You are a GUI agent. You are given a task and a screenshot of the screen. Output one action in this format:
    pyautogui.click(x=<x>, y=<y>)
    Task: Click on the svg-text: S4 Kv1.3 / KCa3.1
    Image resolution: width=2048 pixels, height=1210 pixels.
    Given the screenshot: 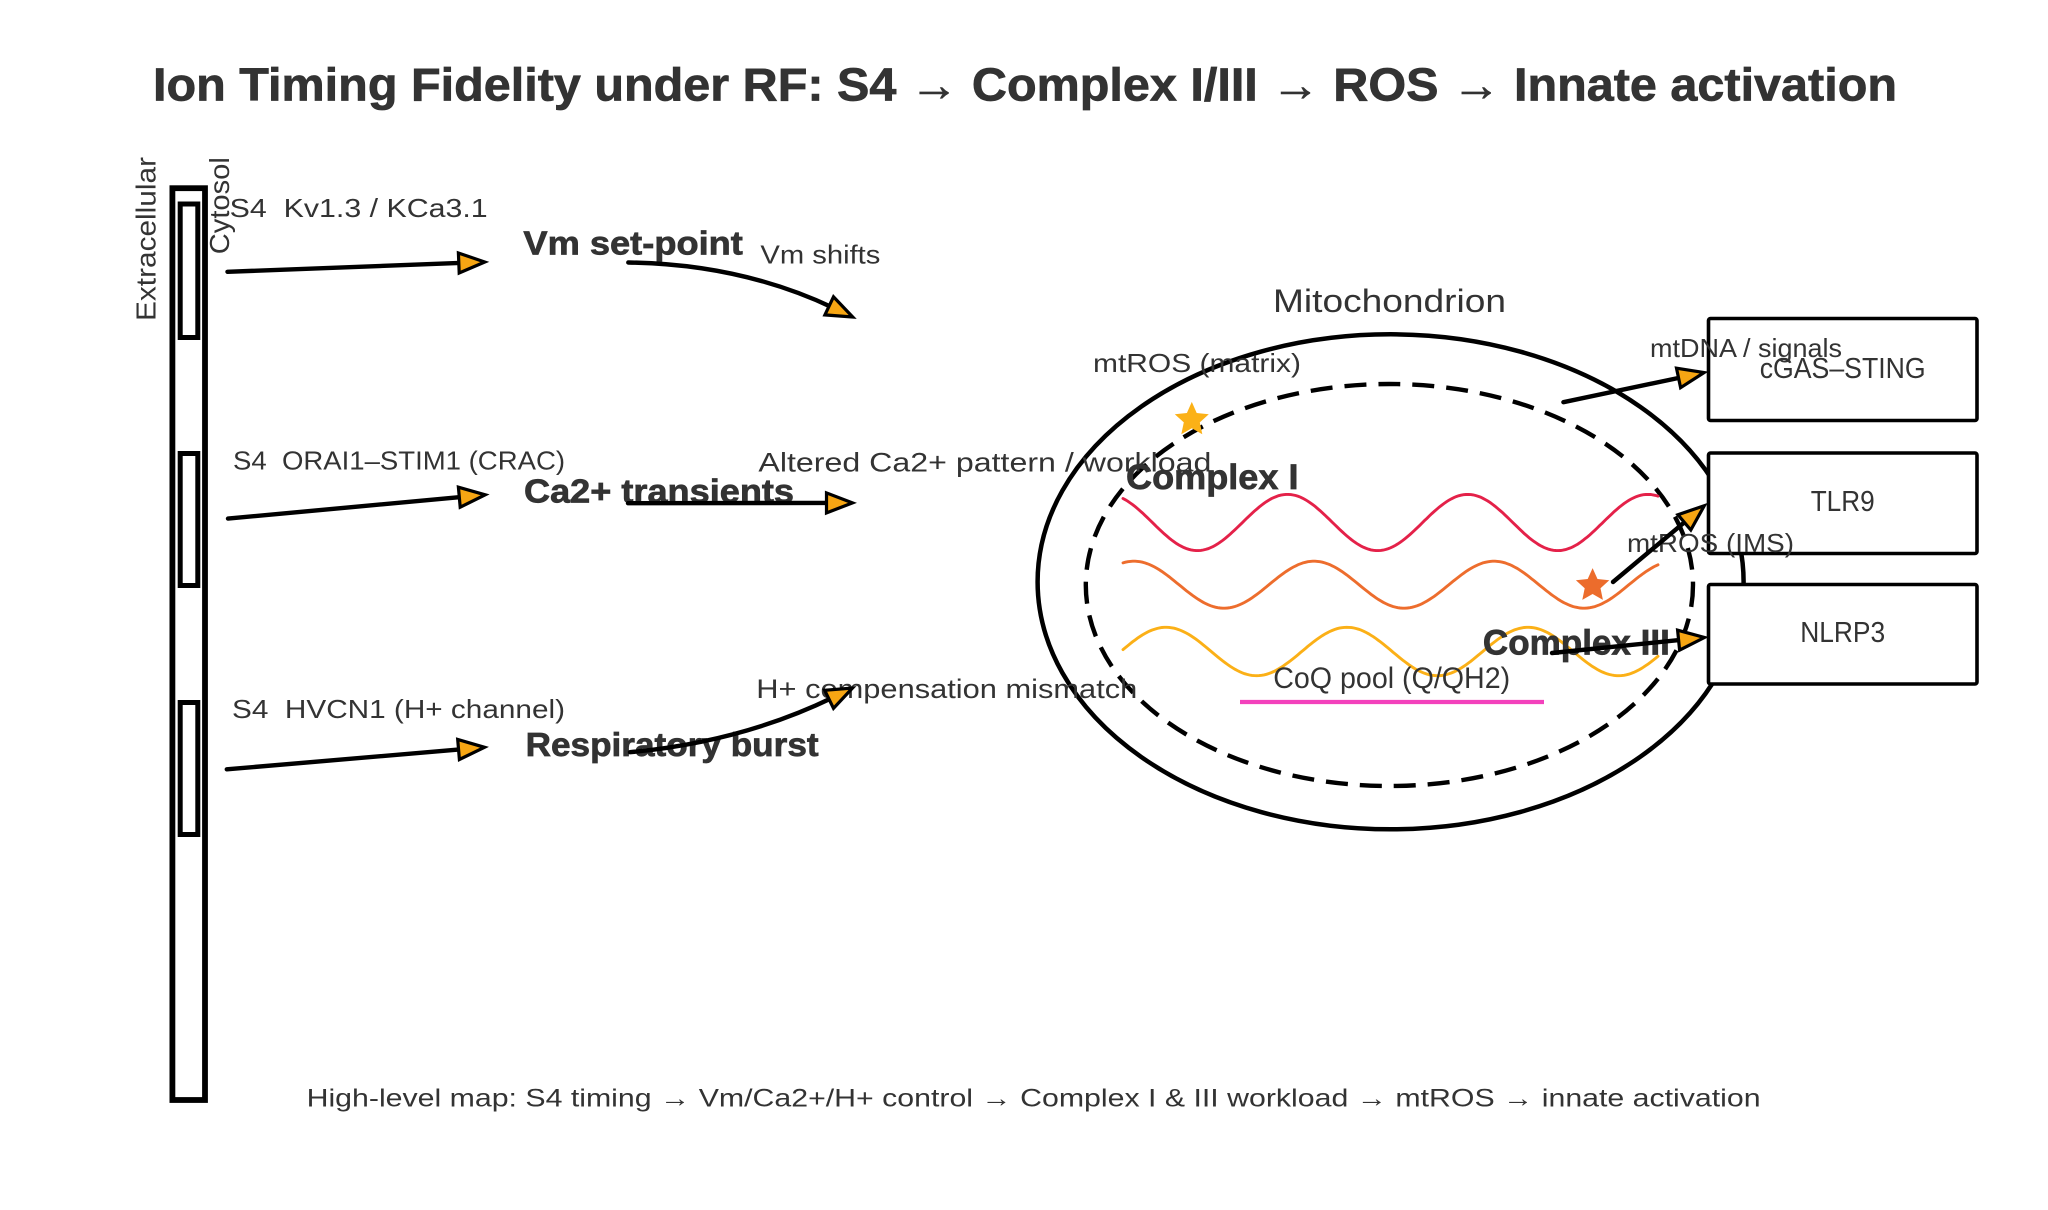 What is the action you would take?
    pyautogui.click(x=359, y=208)
    